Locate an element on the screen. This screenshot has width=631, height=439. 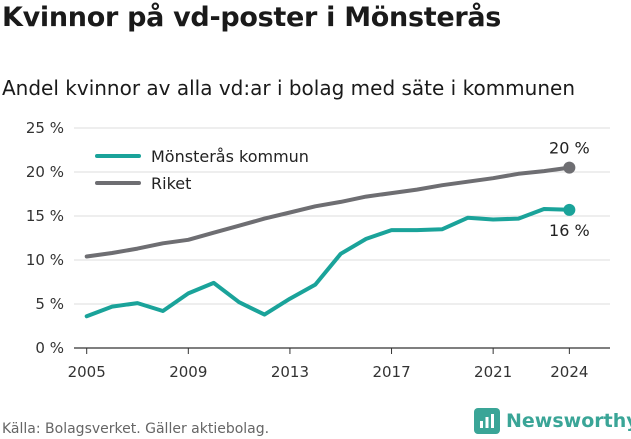
x-tick-label: 2024 is located at coordinates (569, 372).